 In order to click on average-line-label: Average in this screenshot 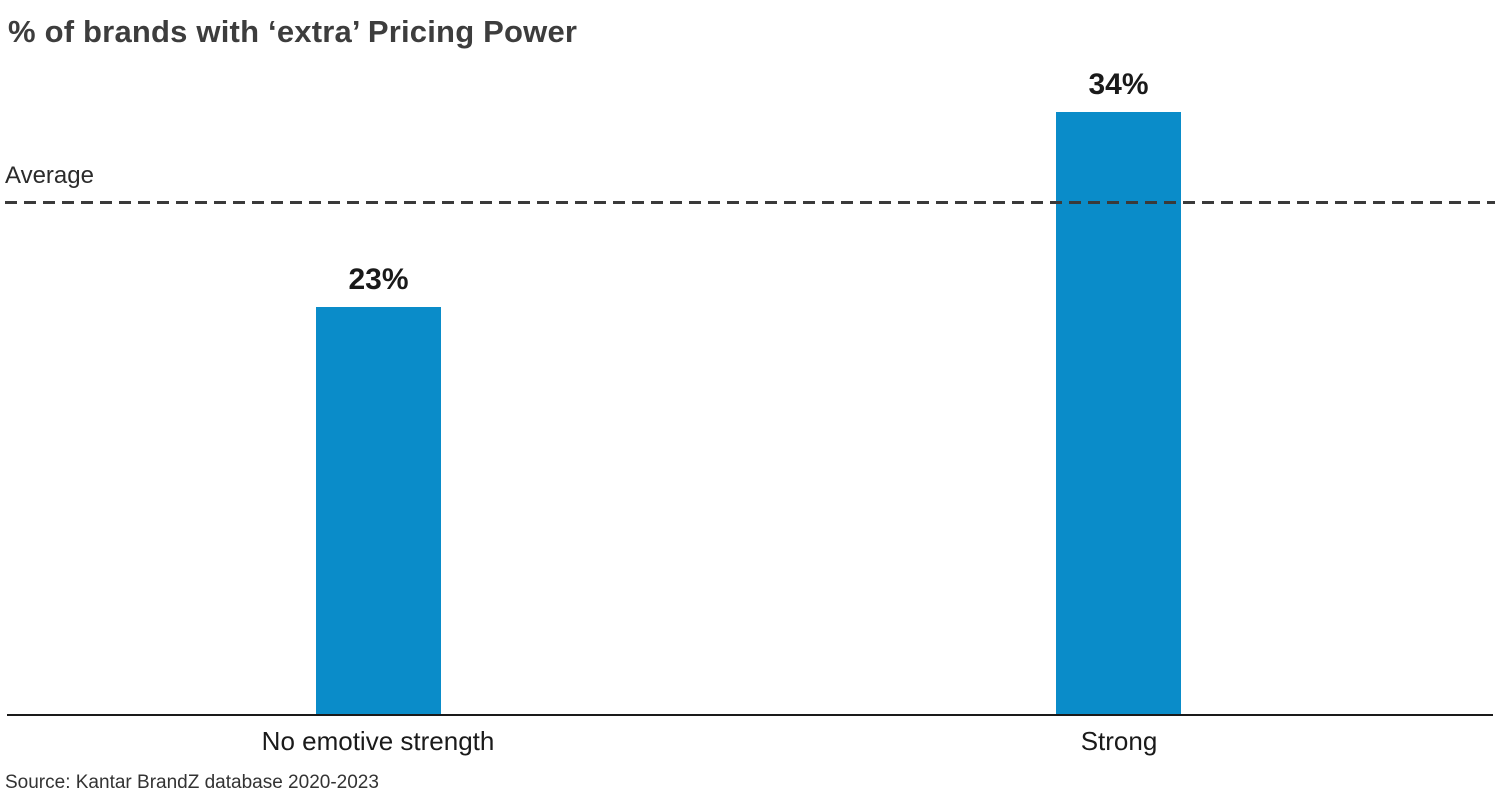, I will do `click(49, 175)`.